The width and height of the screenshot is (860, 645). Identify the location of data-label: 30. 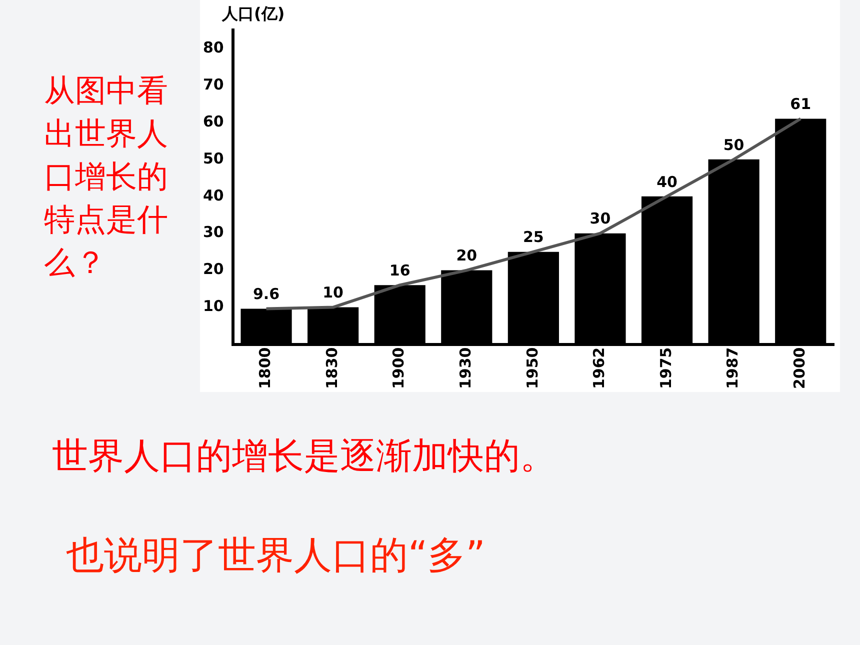
(600, 219).